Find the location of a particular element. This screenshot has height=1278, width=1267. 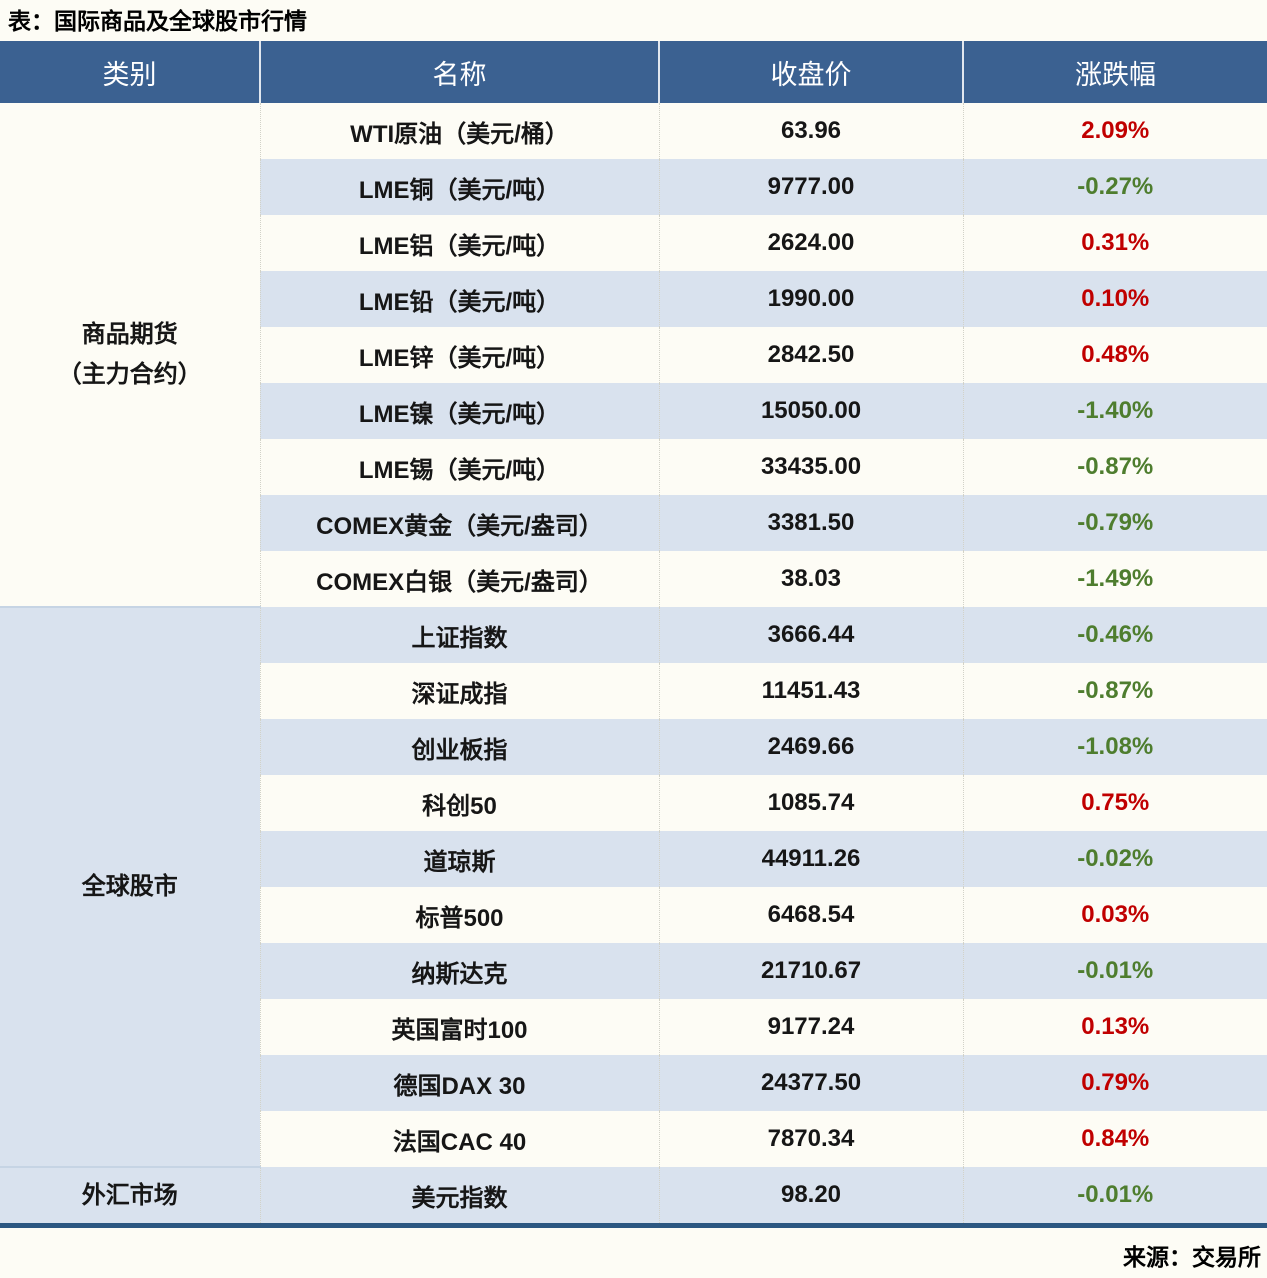

source-note: 来源：交易所 is located at coordinates (1192, 1257).